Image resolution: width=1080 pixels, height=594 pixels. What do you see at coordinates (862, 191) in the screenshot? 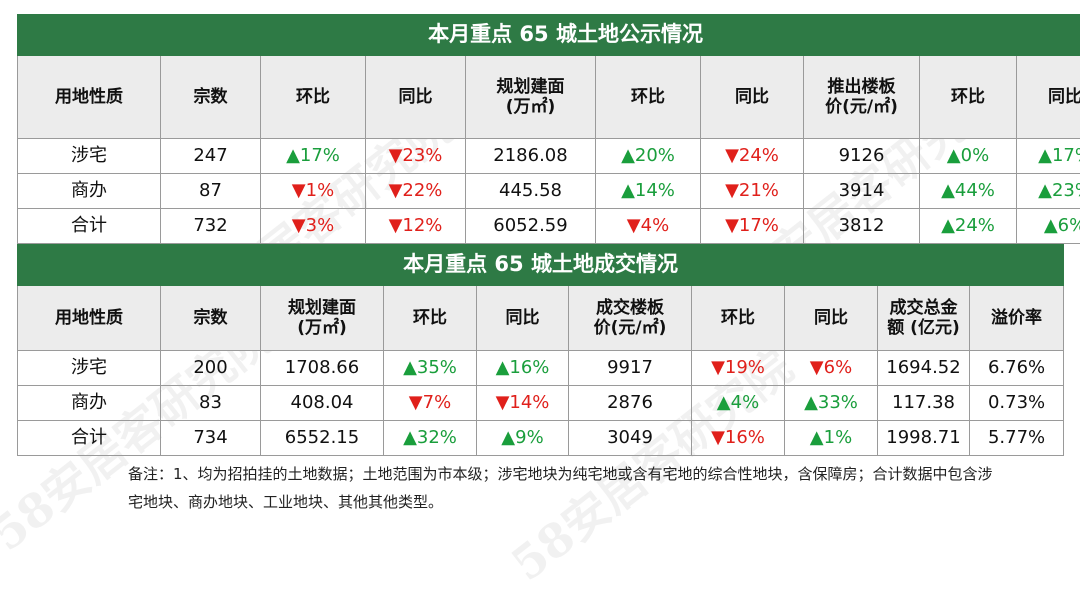
I see `cell-price: 3914` at bounding box center [862, 191].